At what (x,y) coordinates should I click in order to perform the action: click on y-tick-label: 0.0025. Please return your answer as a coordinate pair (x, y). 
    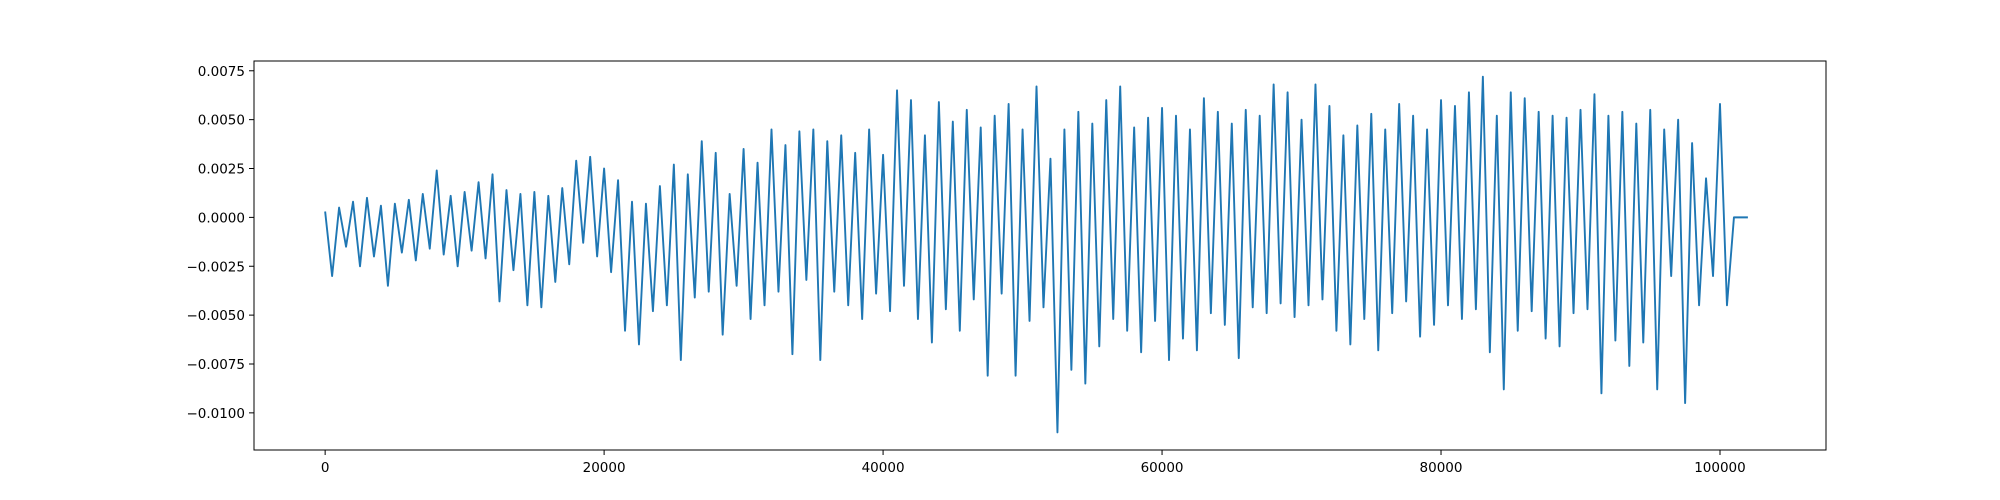
    Looking at the image, I should click on (221, 170).